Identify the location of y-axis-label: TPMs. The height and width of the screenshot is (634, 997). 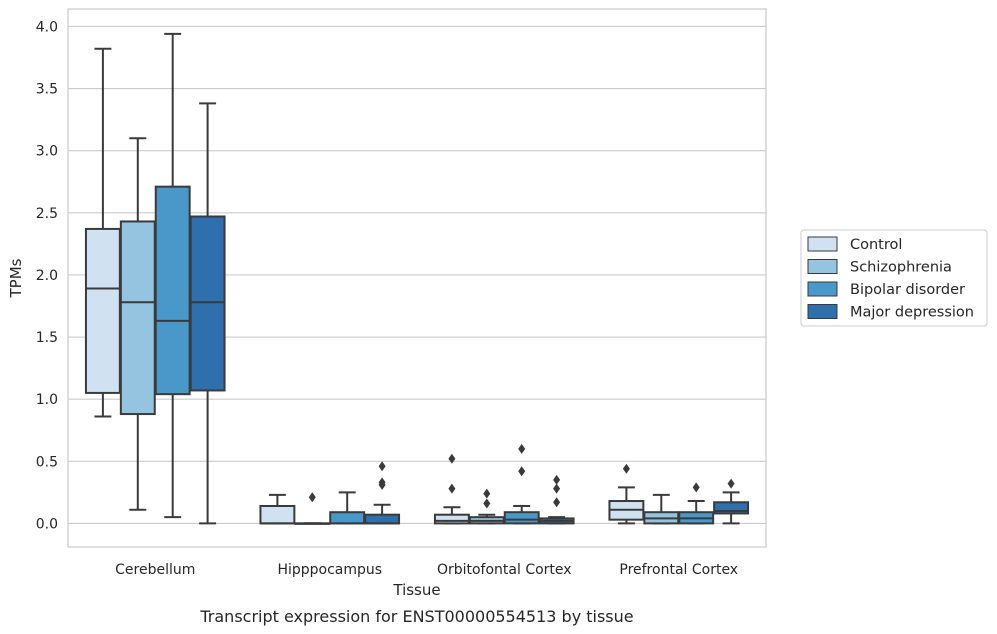
(16, 278).